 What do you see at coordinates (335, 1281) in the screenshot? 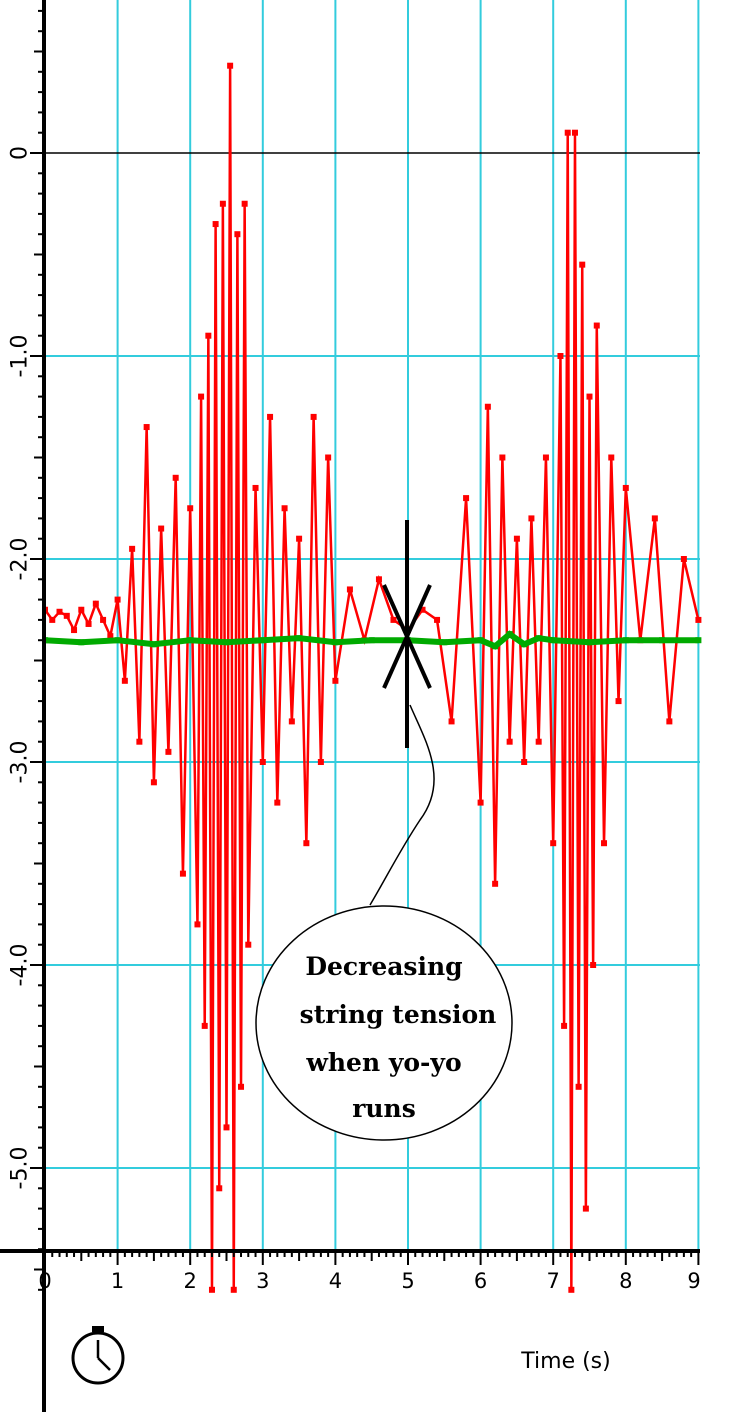
I see `x-tick-label: 4` at bounding box center [335, 1281].